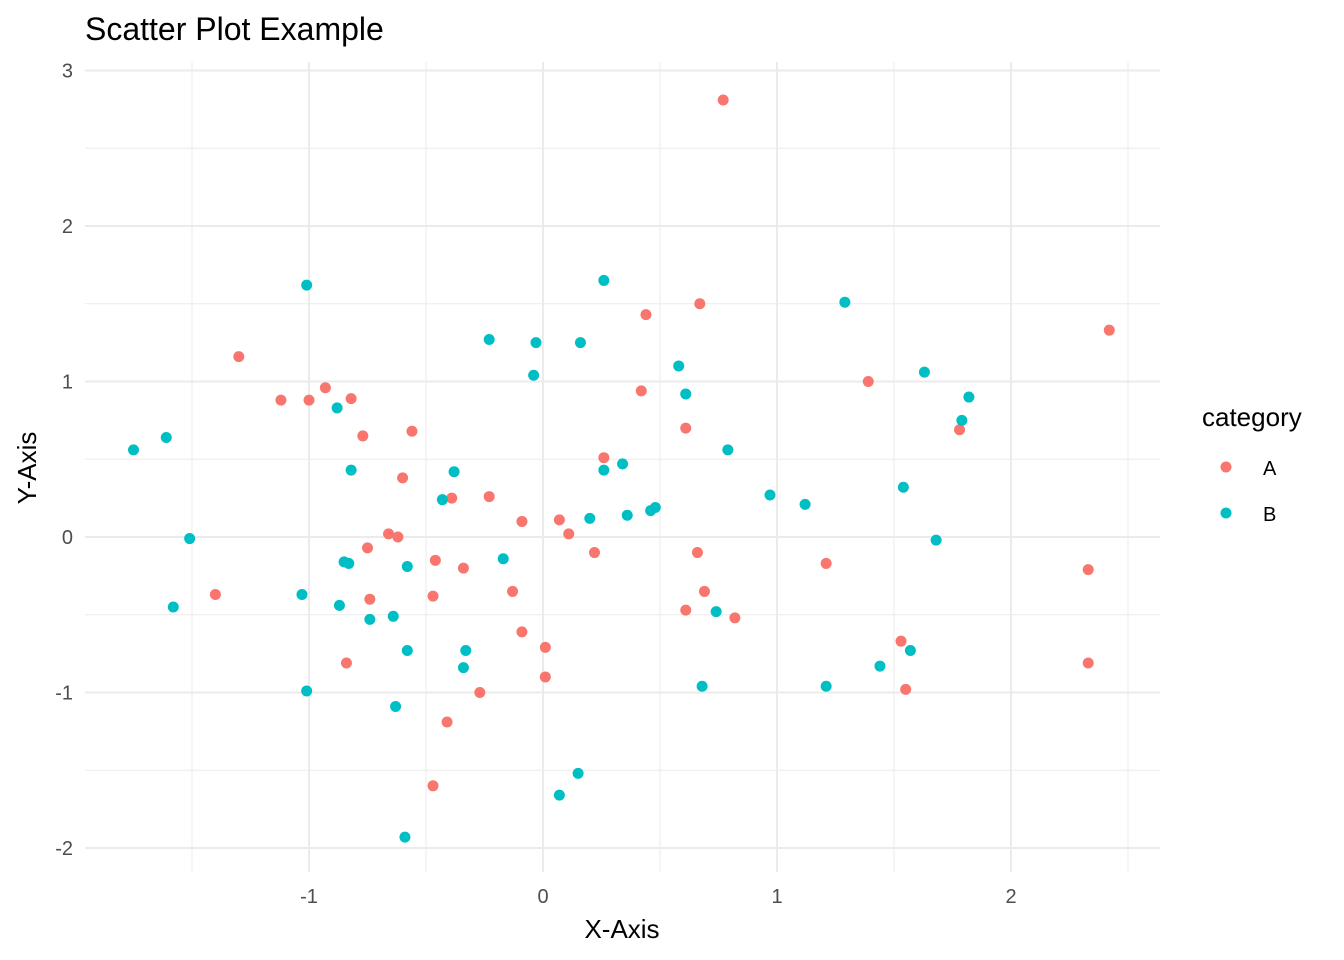  Describe the element at coordinates (1226, 513) in the screenshot. I see `legend-key-b` at that location.